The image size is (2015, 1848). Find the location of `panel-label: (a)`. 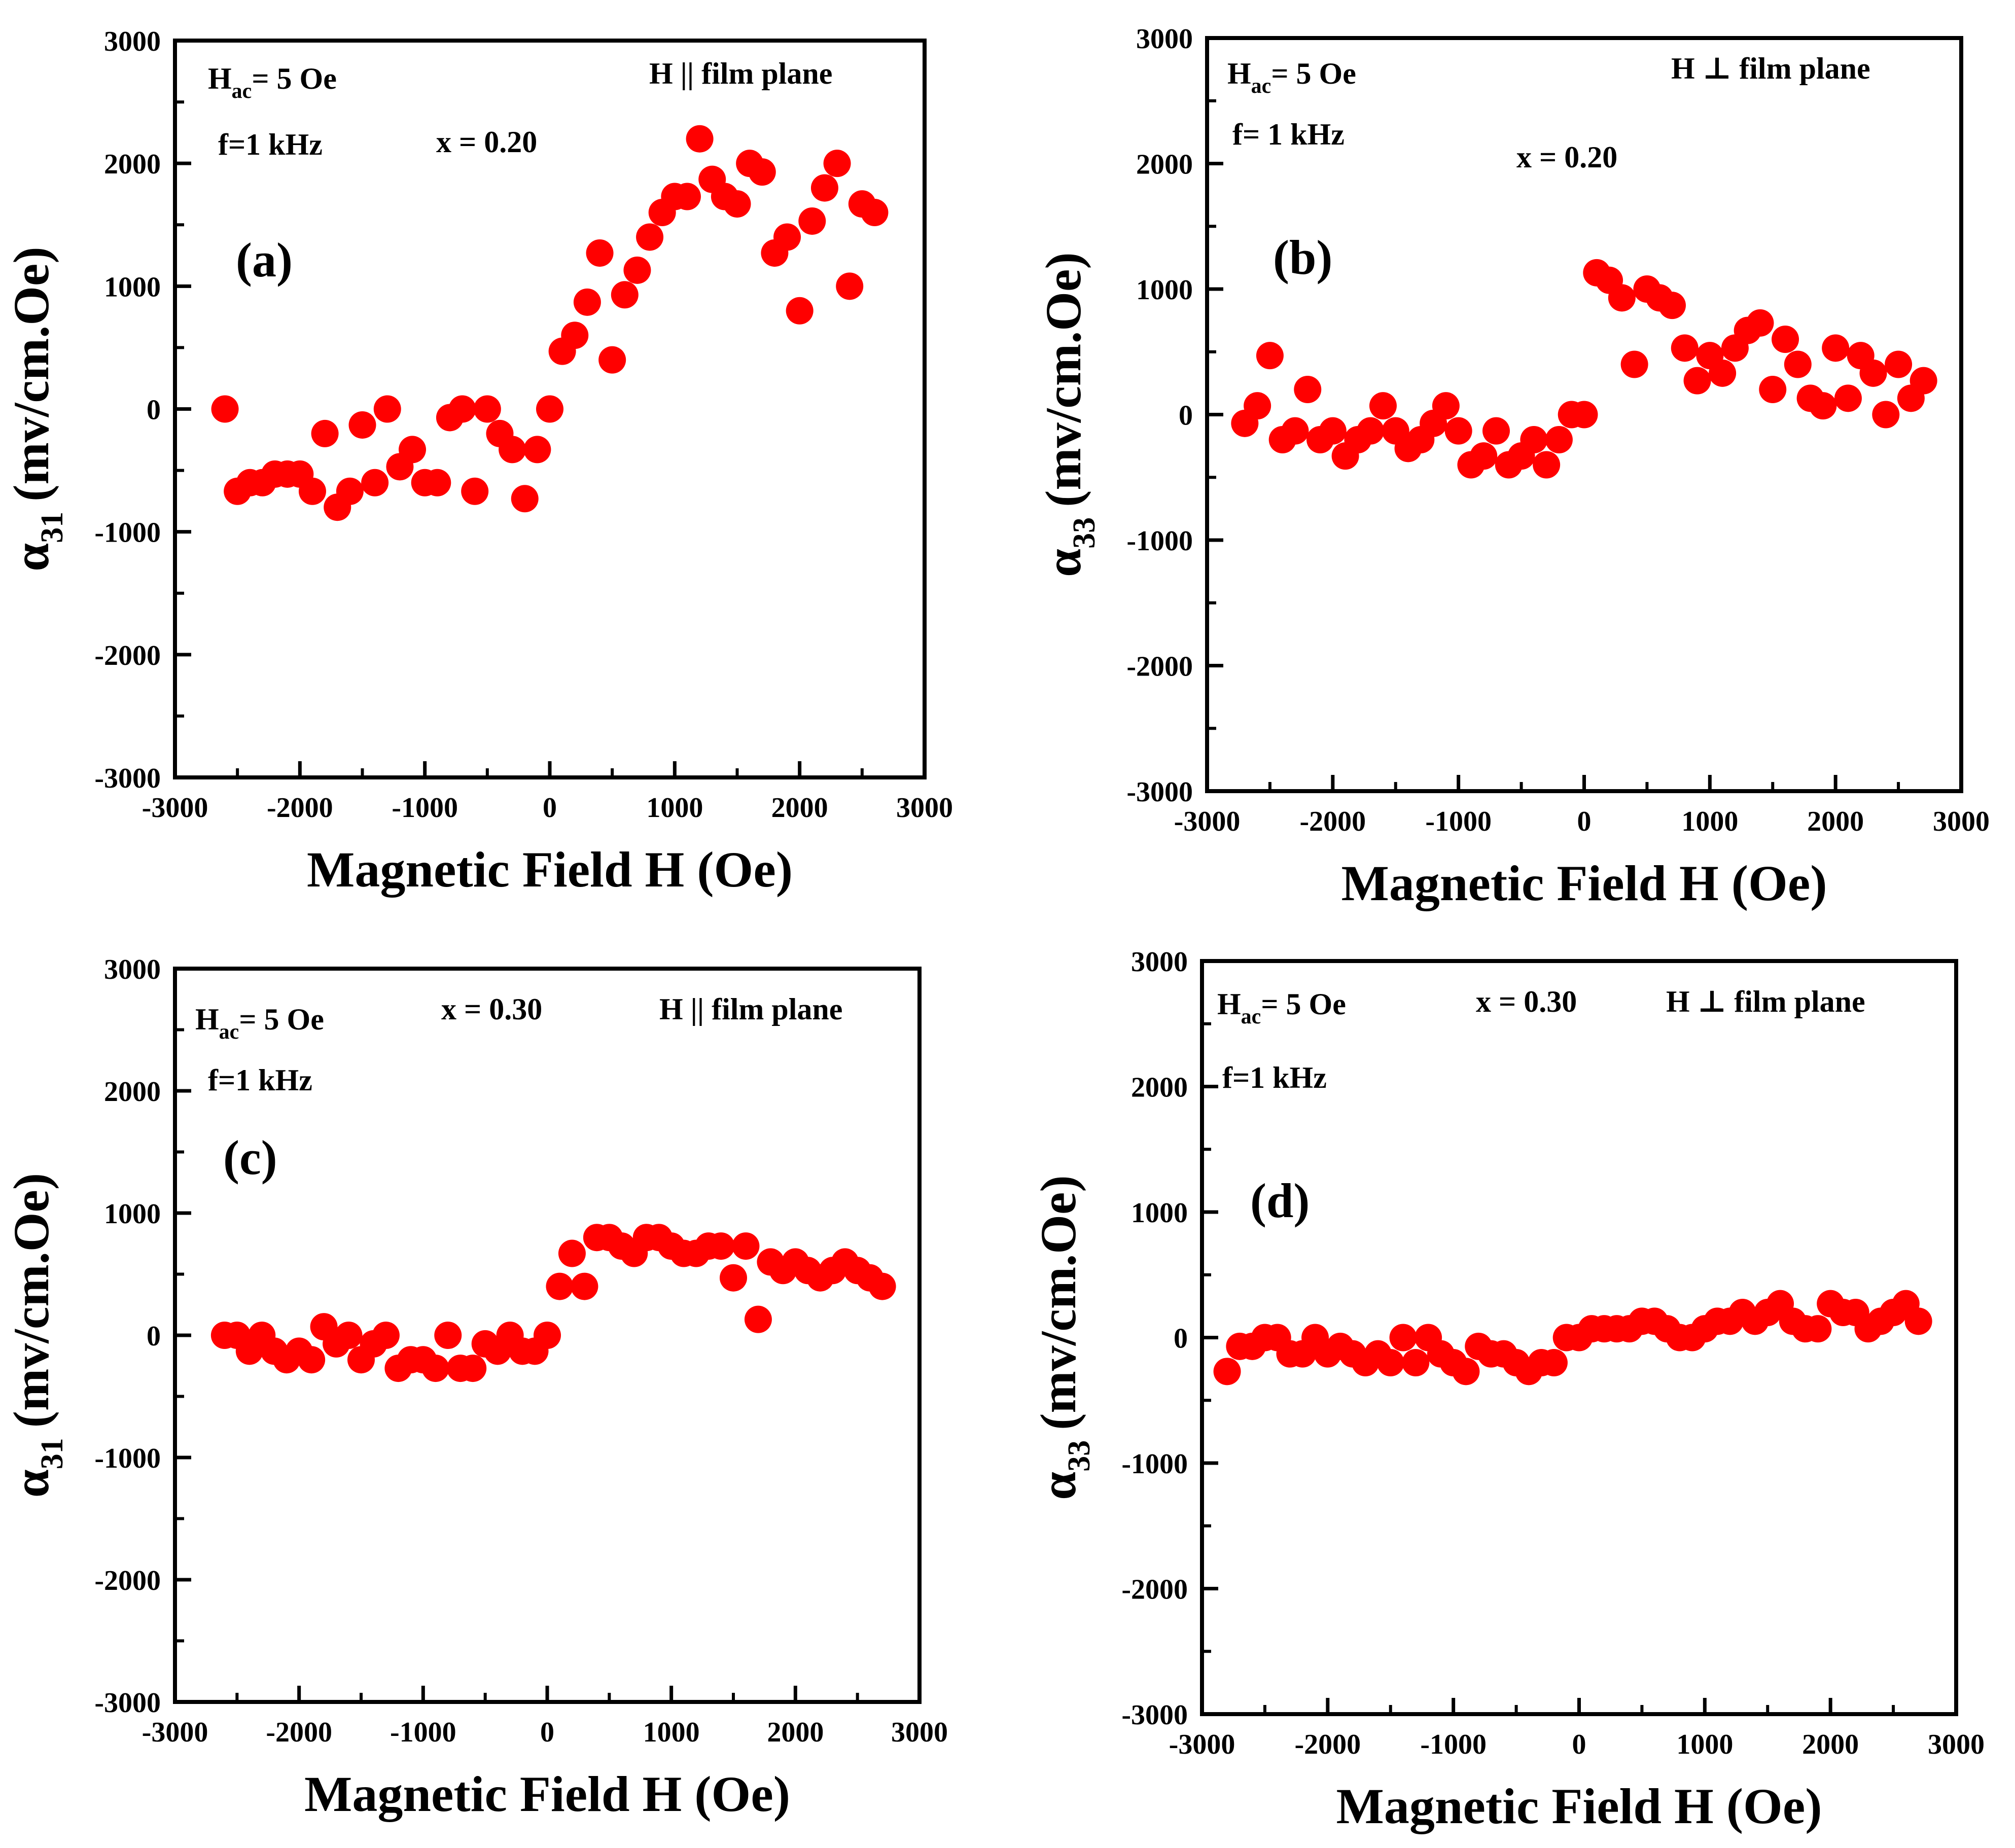

panel-label: (a) is located at coordinates (265, 260).